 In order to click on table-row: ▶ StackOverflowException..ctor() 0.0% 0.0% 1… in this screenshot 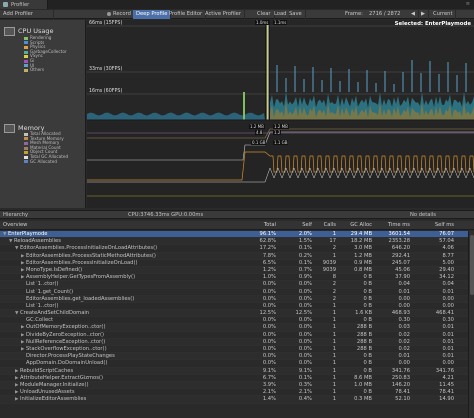, I will do `click(234, 350)`.